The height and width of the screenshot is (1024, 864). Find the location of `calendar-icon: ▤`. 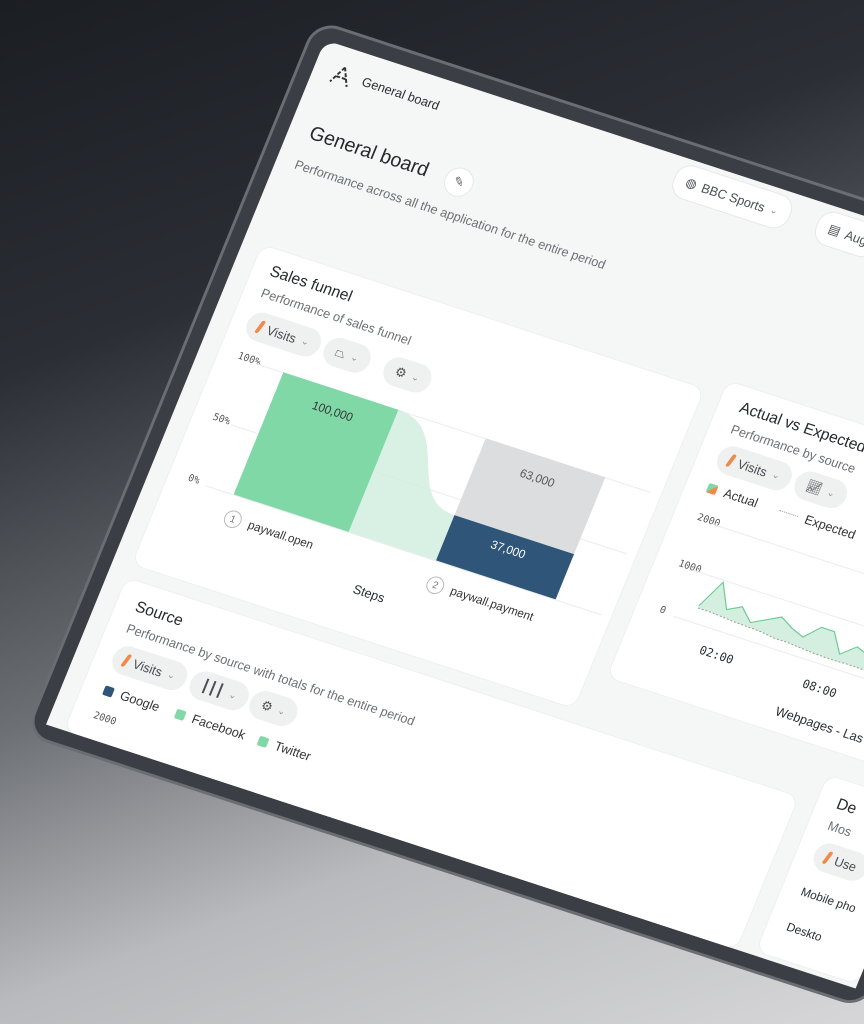

calendar-icon: ▤ is located at coordinates (835, 229).